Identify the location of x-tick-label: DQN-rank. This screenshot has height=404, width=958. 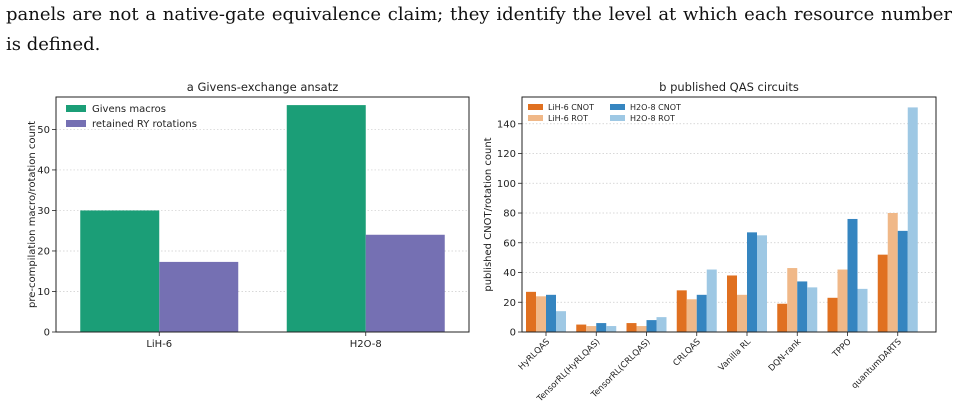
(785, 355).